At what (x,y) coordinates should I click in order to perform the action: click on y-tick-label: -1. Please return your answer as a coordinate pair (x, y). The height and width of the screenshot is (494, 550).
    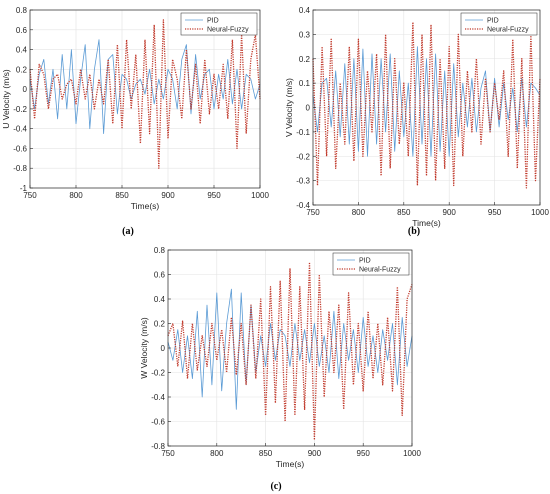
    Looking at the image, I should click on (24, 188).